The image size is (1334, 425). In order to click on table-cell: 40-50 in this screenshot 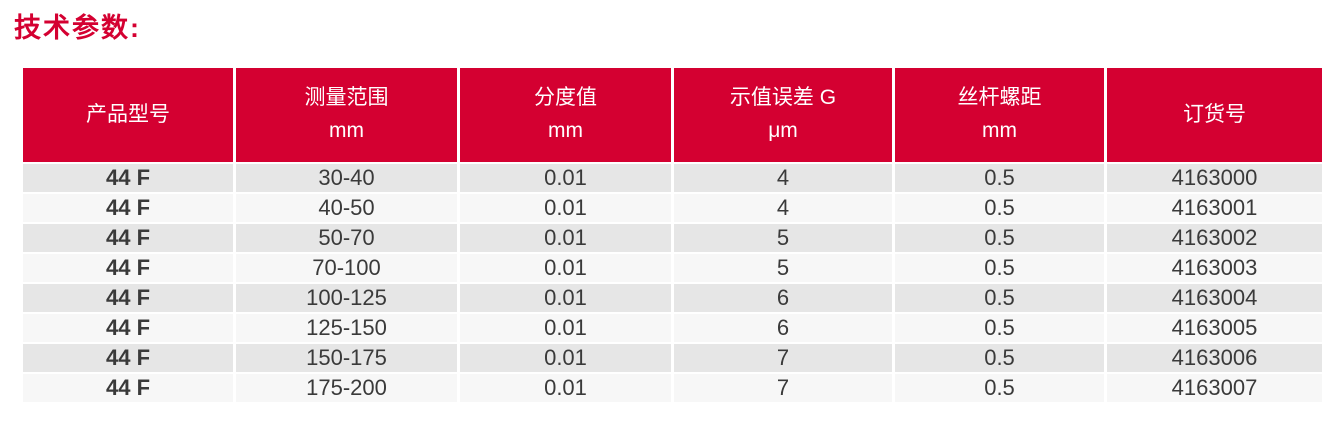, I will do `click(346, 208)`.